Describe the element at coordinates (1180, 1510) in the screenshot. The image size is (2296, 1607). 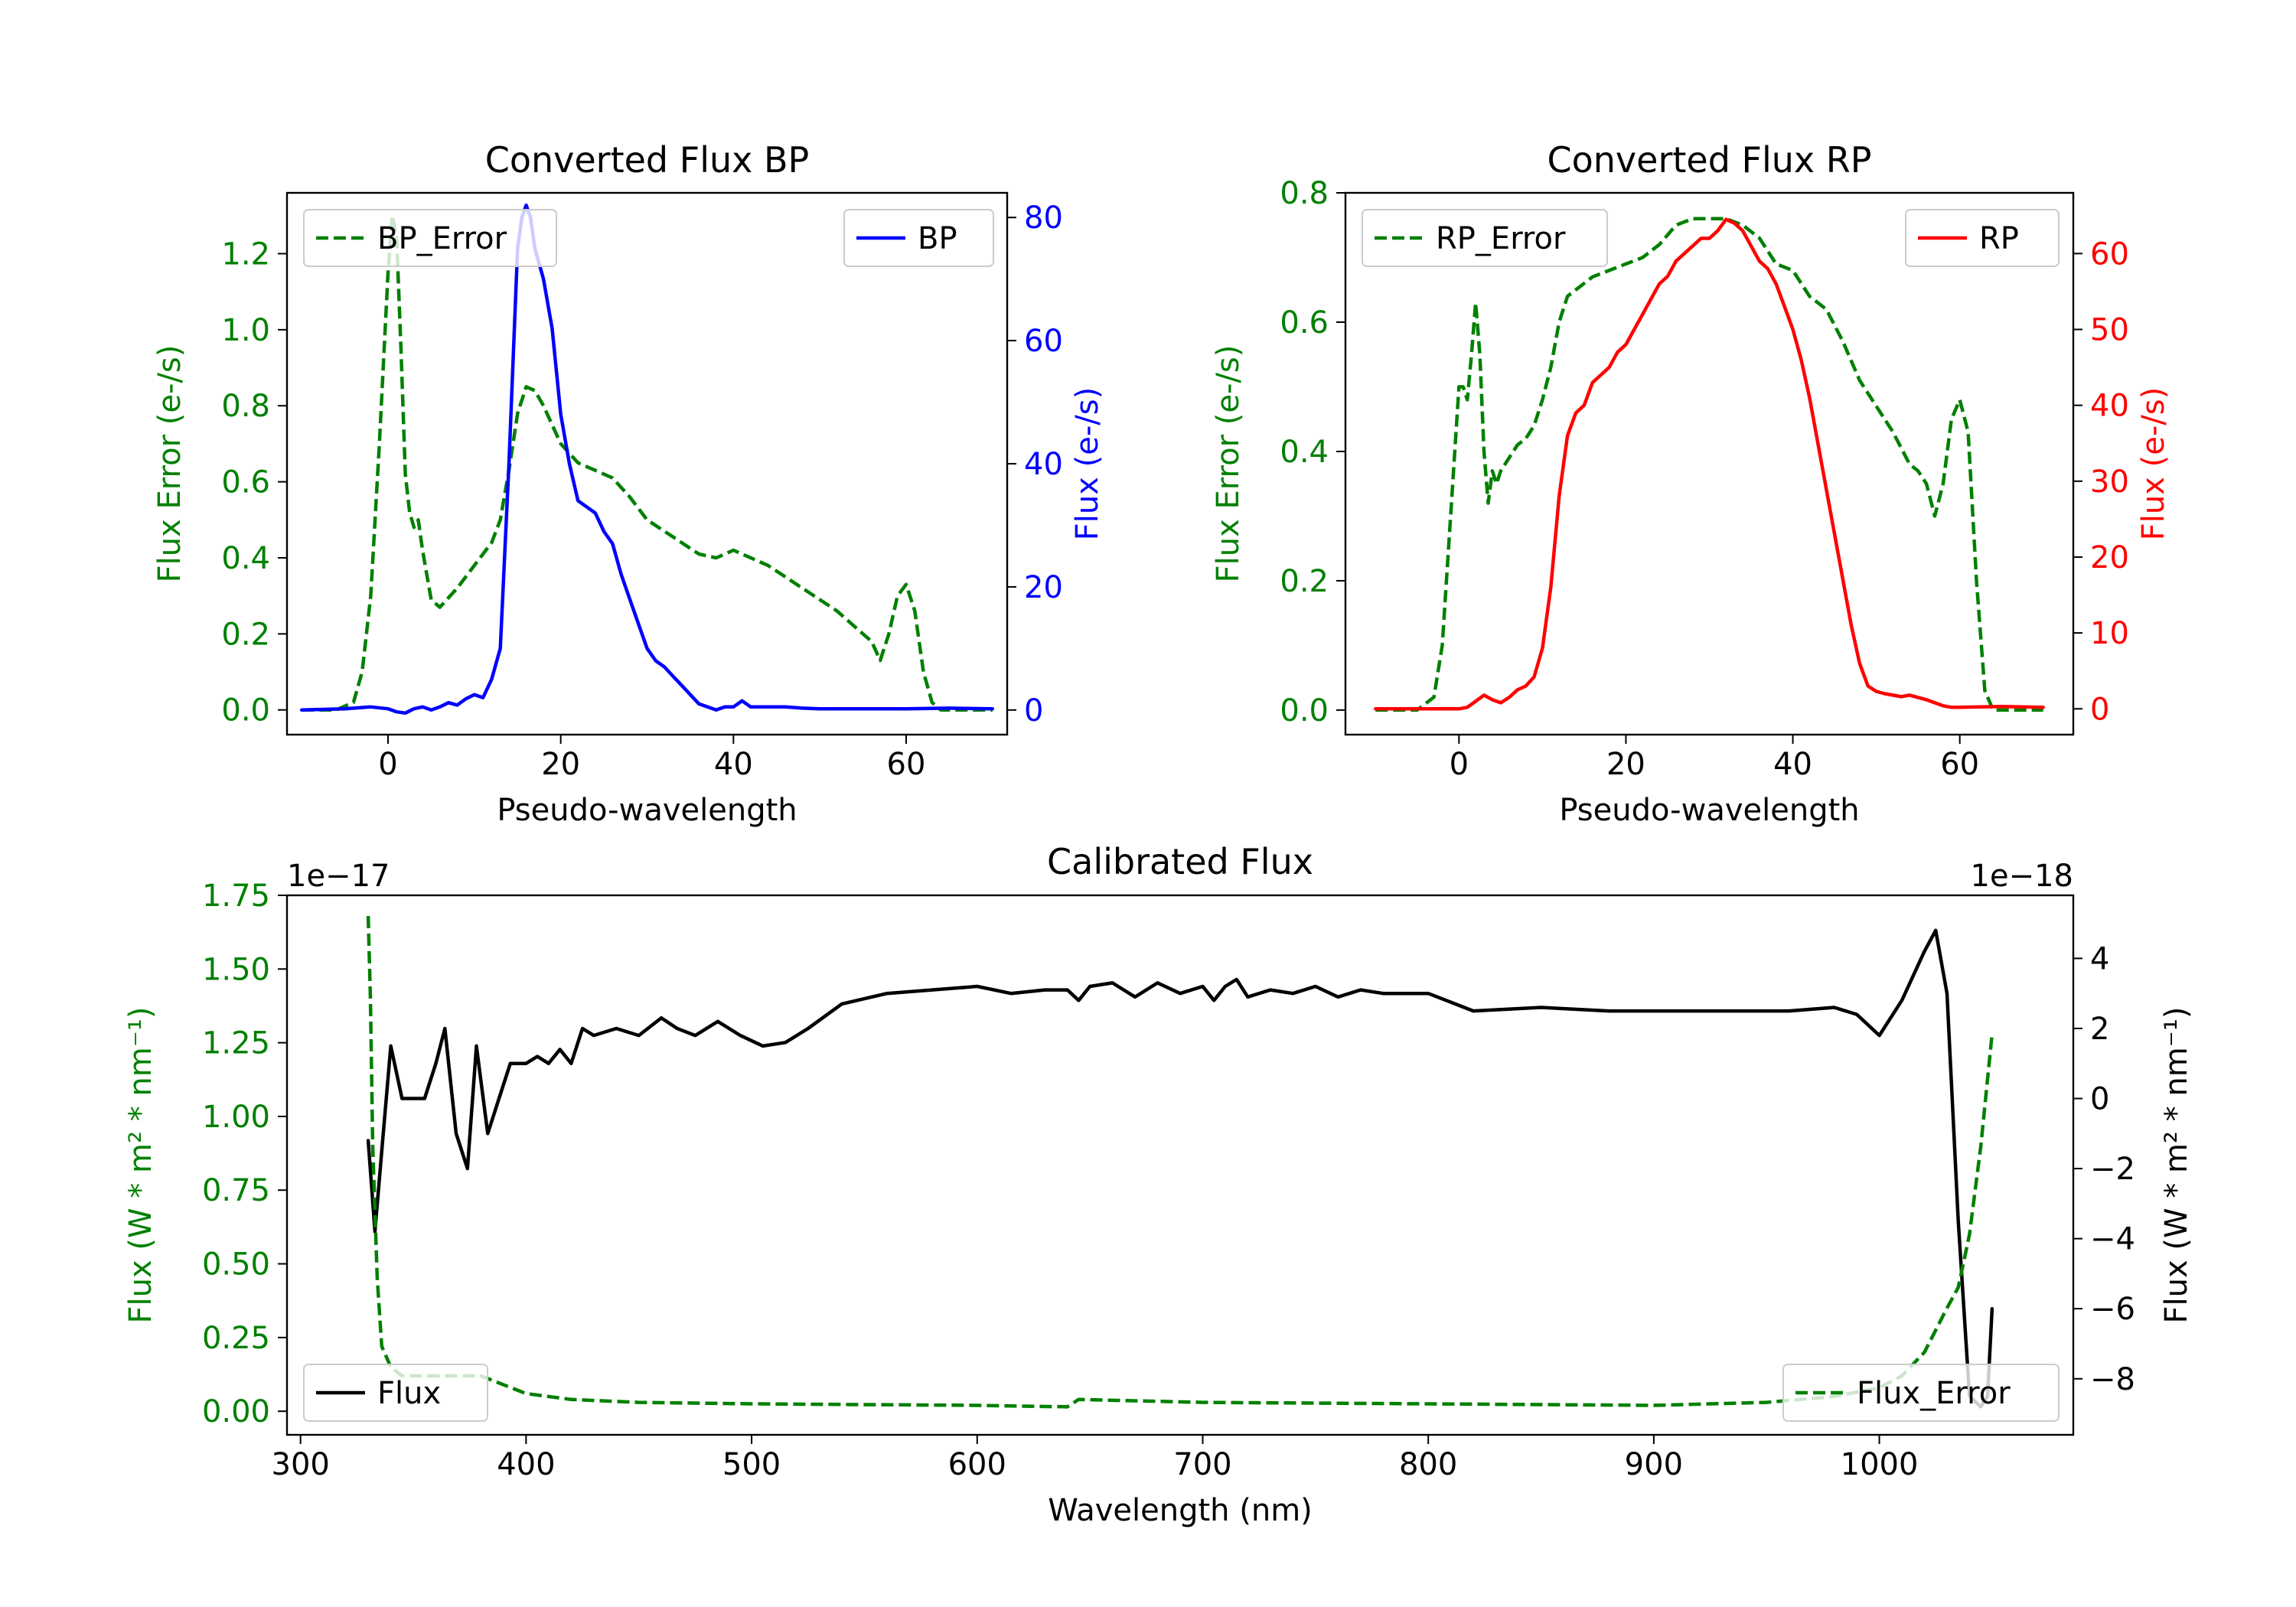
I see `x-axis-label: Wavelength (nm)` at that location.